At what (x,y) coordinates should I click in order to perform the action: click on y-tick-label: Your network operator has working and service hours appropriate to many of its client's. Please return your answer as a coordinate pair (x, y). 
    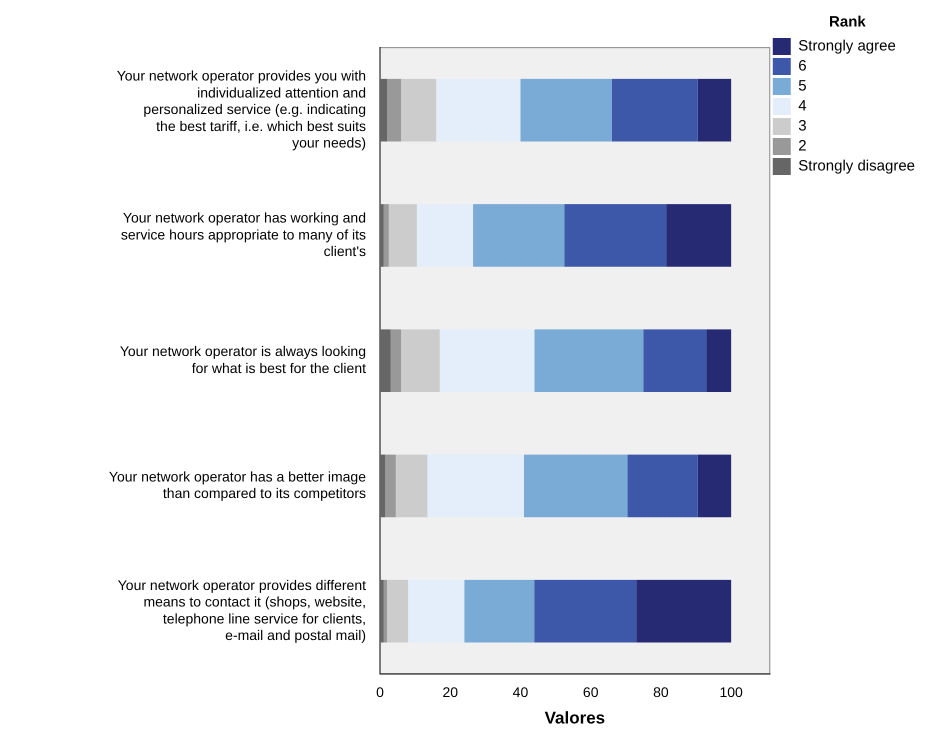
    Looking at the image, I should click on (243, 235).